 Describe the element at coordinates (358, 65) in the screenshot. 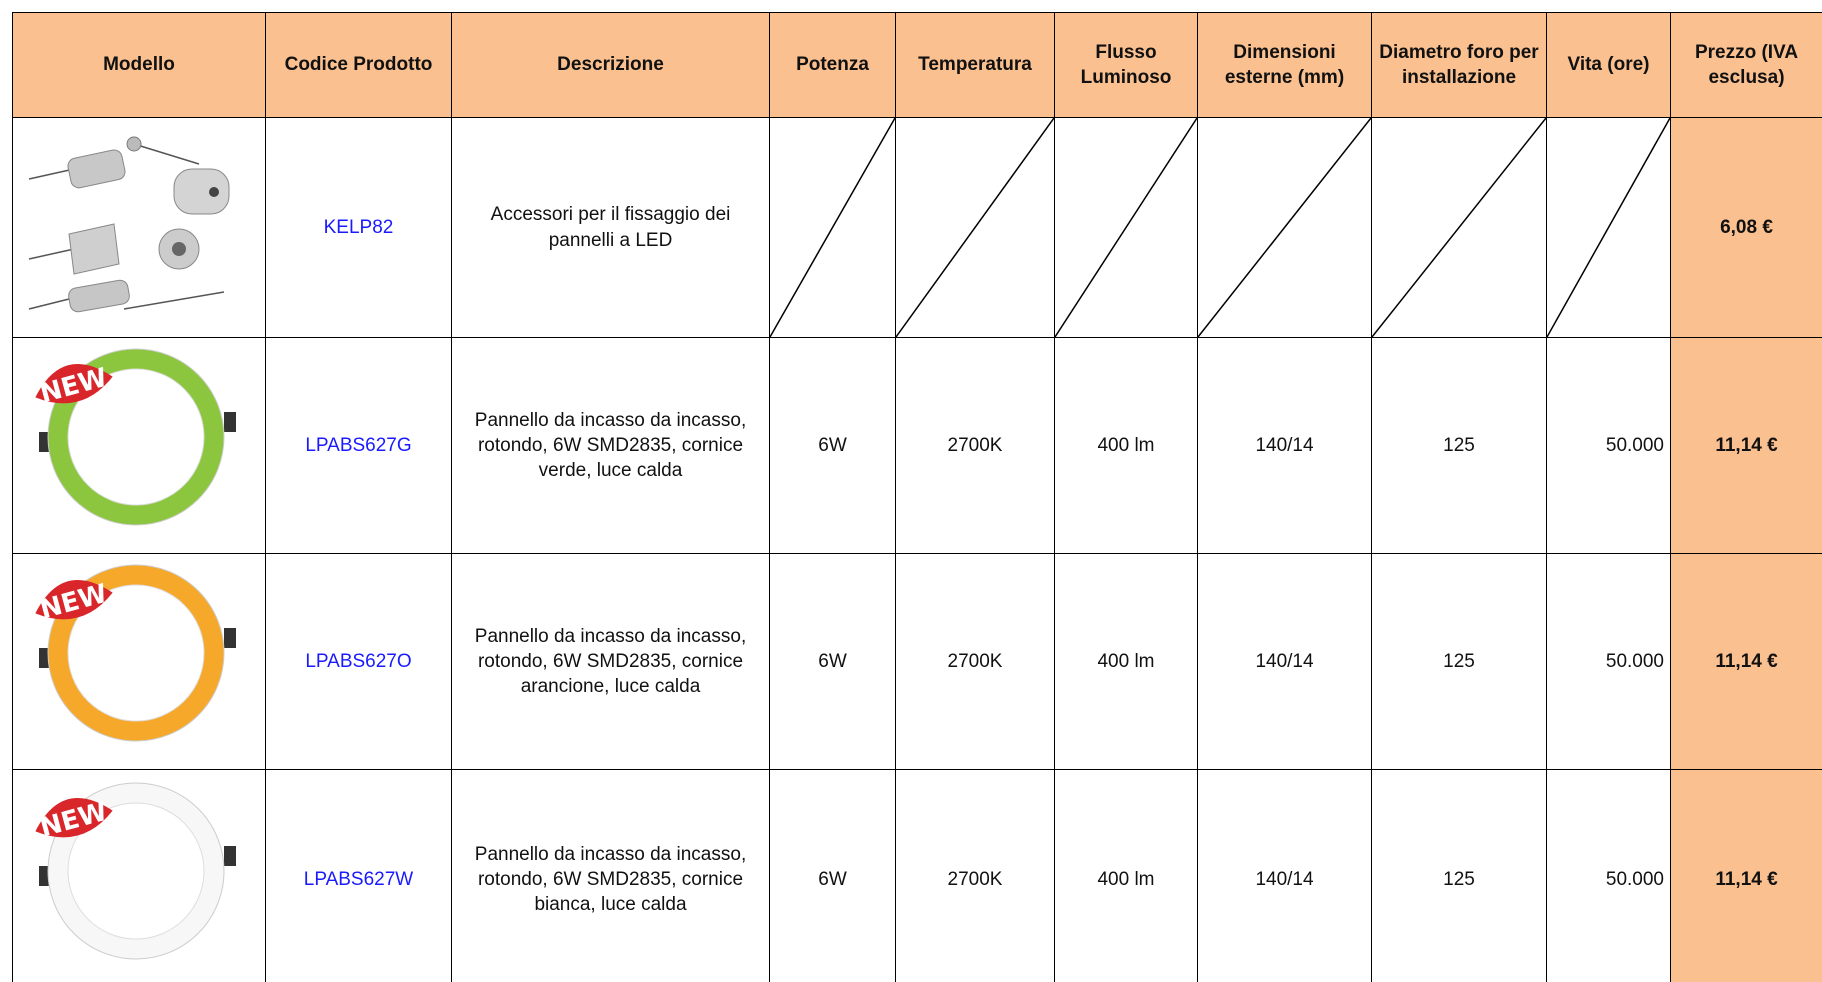

I see `column-header: Codice Prodotto` at that location.